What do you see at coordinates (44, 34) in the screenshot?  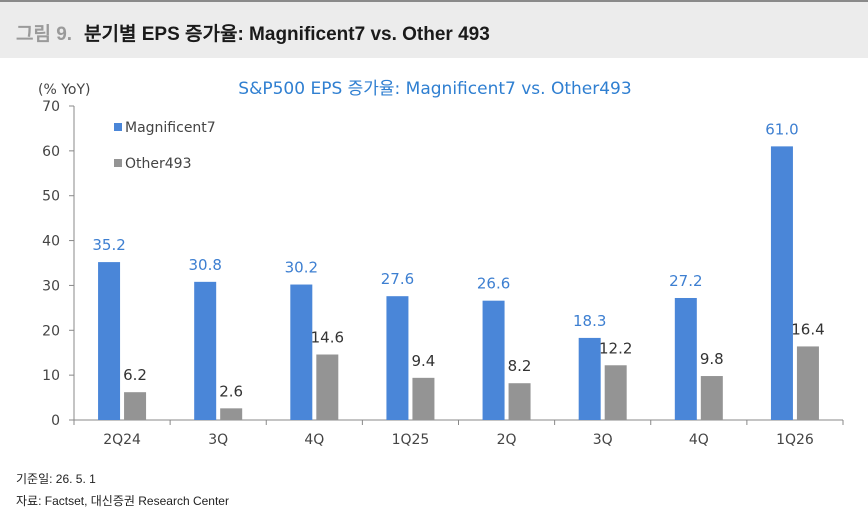 I see `figure-number: 그림 9.` at bounding box center [44, 34].